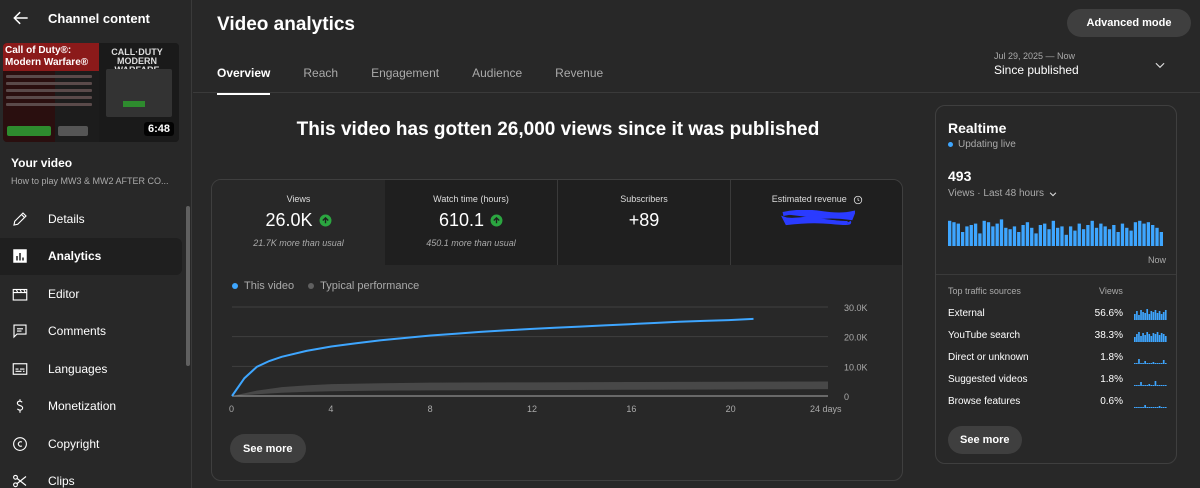 This screenshot has width=1200, height=488. Describe the element at coordinates (1036, 70) in the screenshot. I see `date-selection: Since published` at that location.